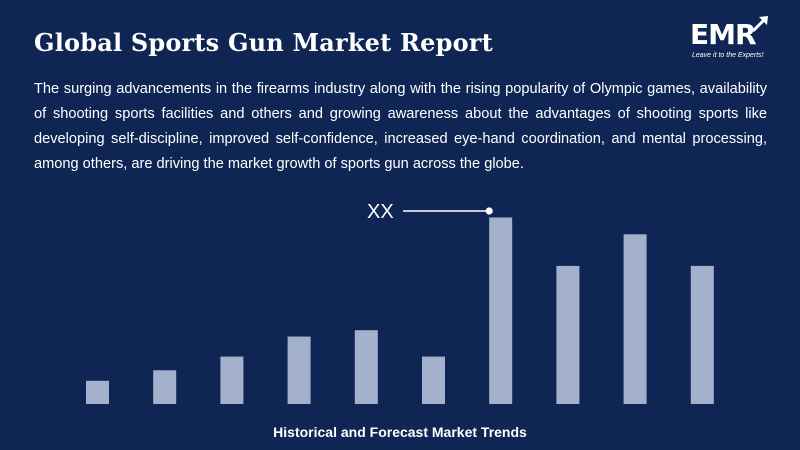 This screenshot has height=450, width=800. Describe the element at coordinates (489, 211) in the screenshot. I see `annotation-dot` at that location.